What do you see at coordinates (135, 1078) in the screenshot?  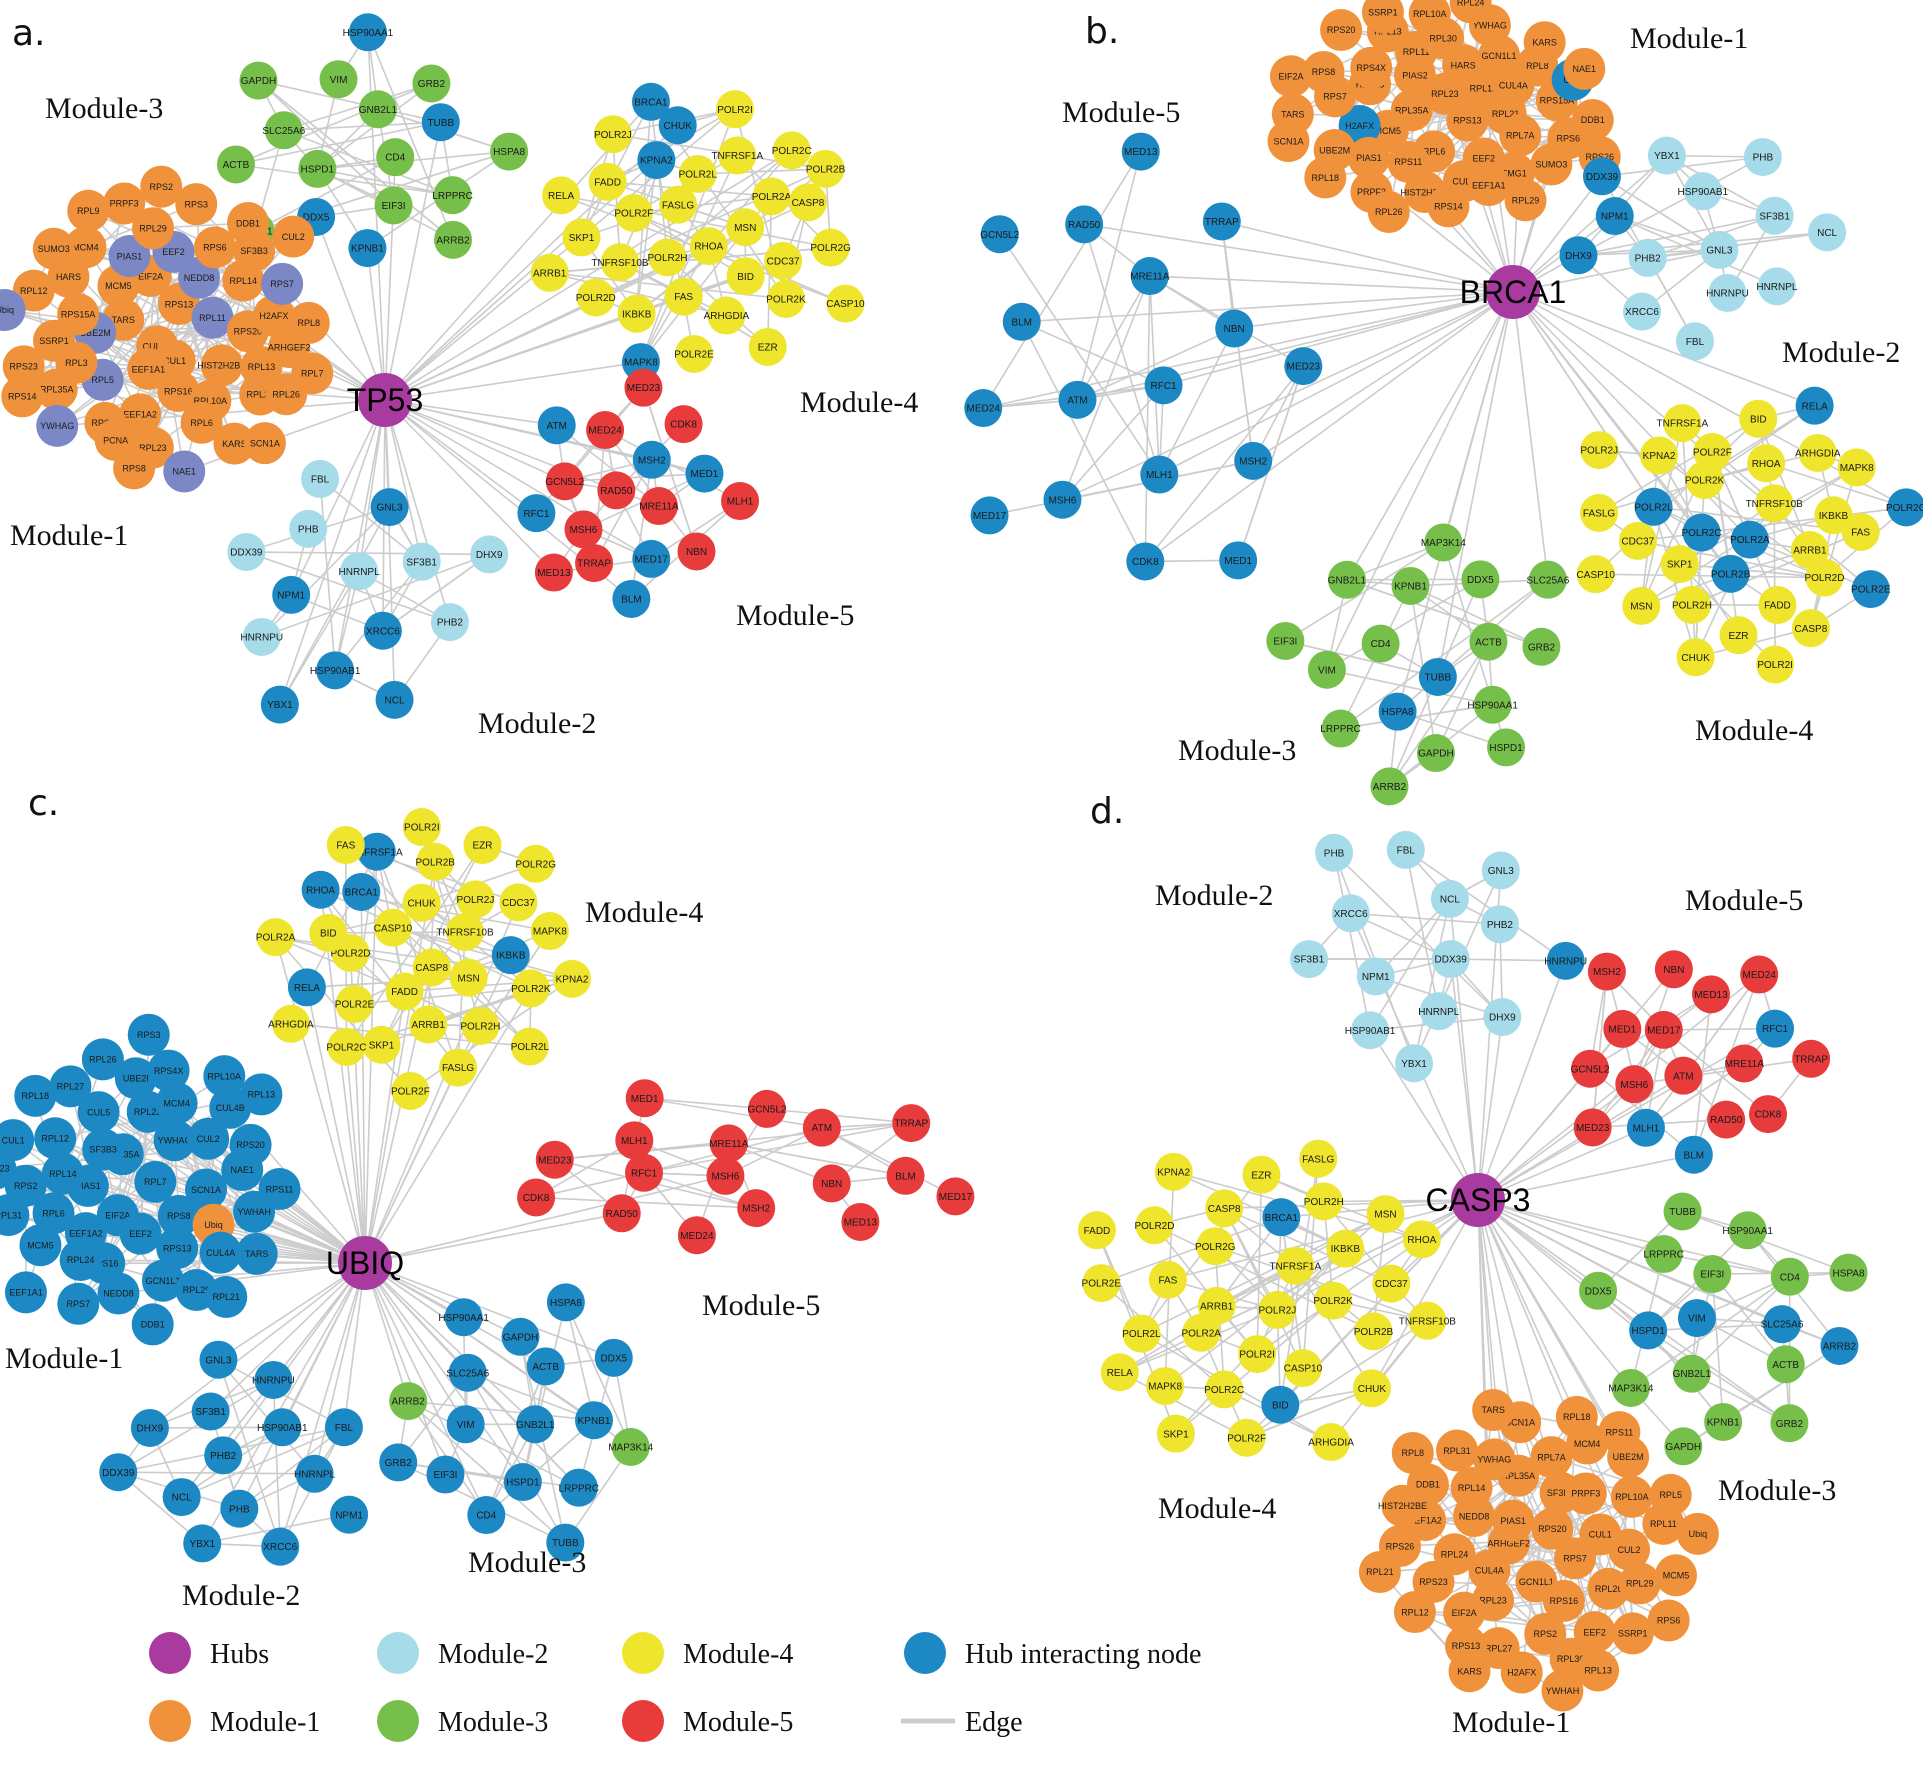 I see `node-circle-UBE2I` at bounding box center [135, 1078].